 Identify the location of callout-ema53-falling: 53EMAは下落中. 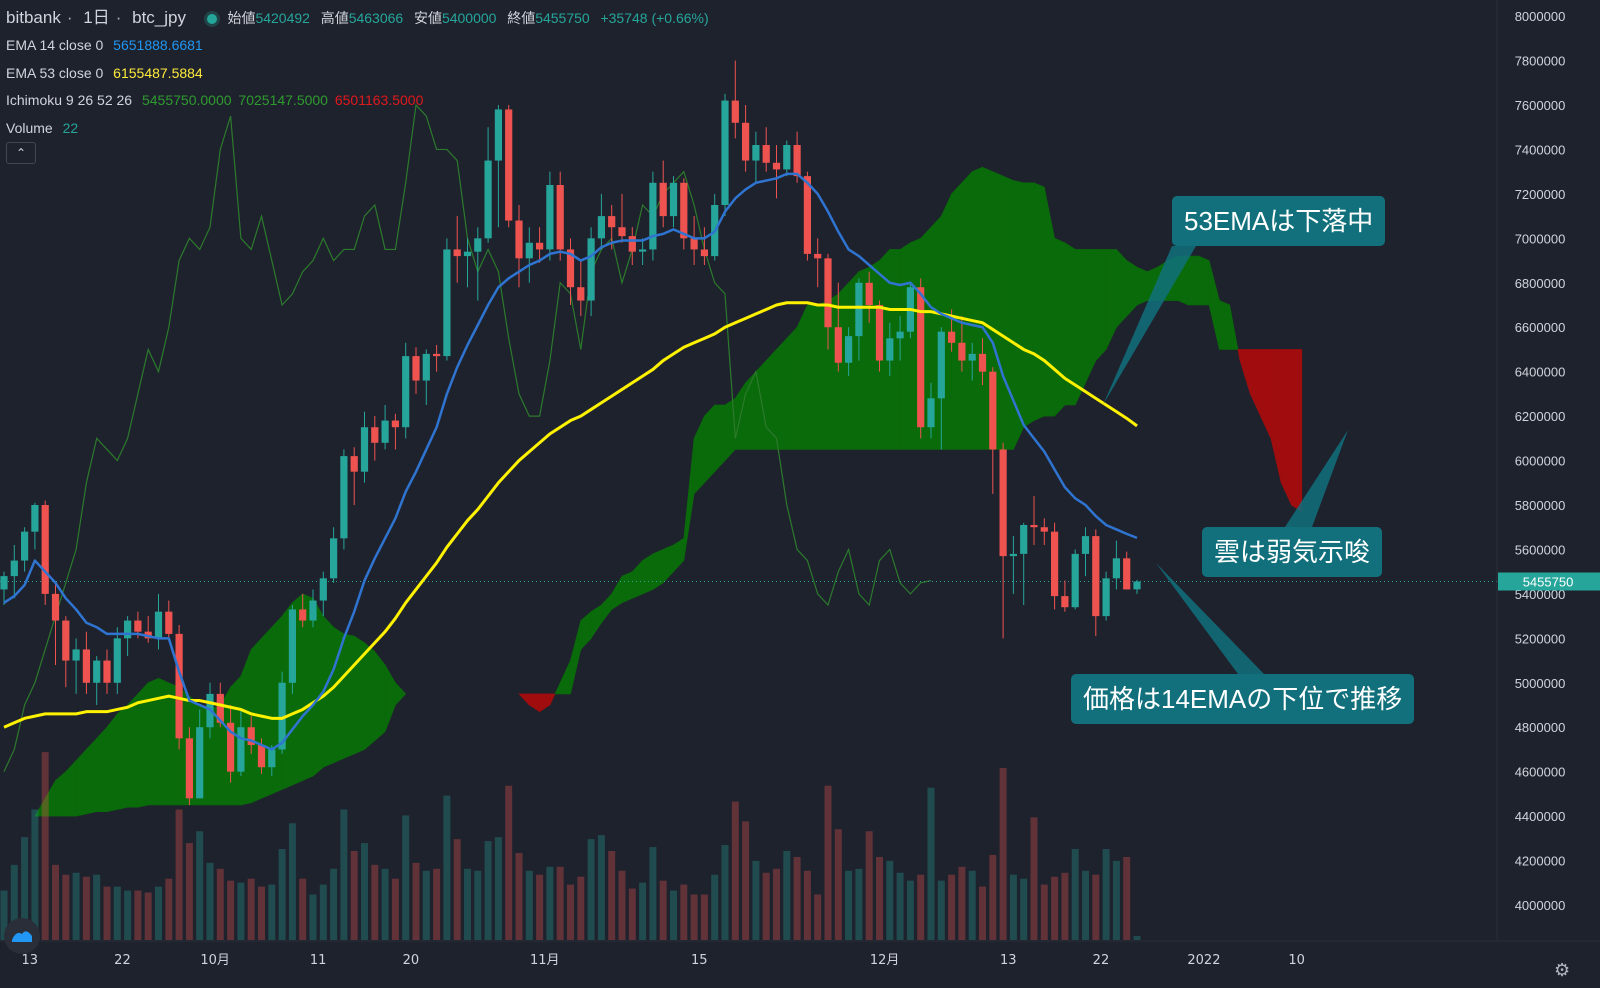
(1279, 221).